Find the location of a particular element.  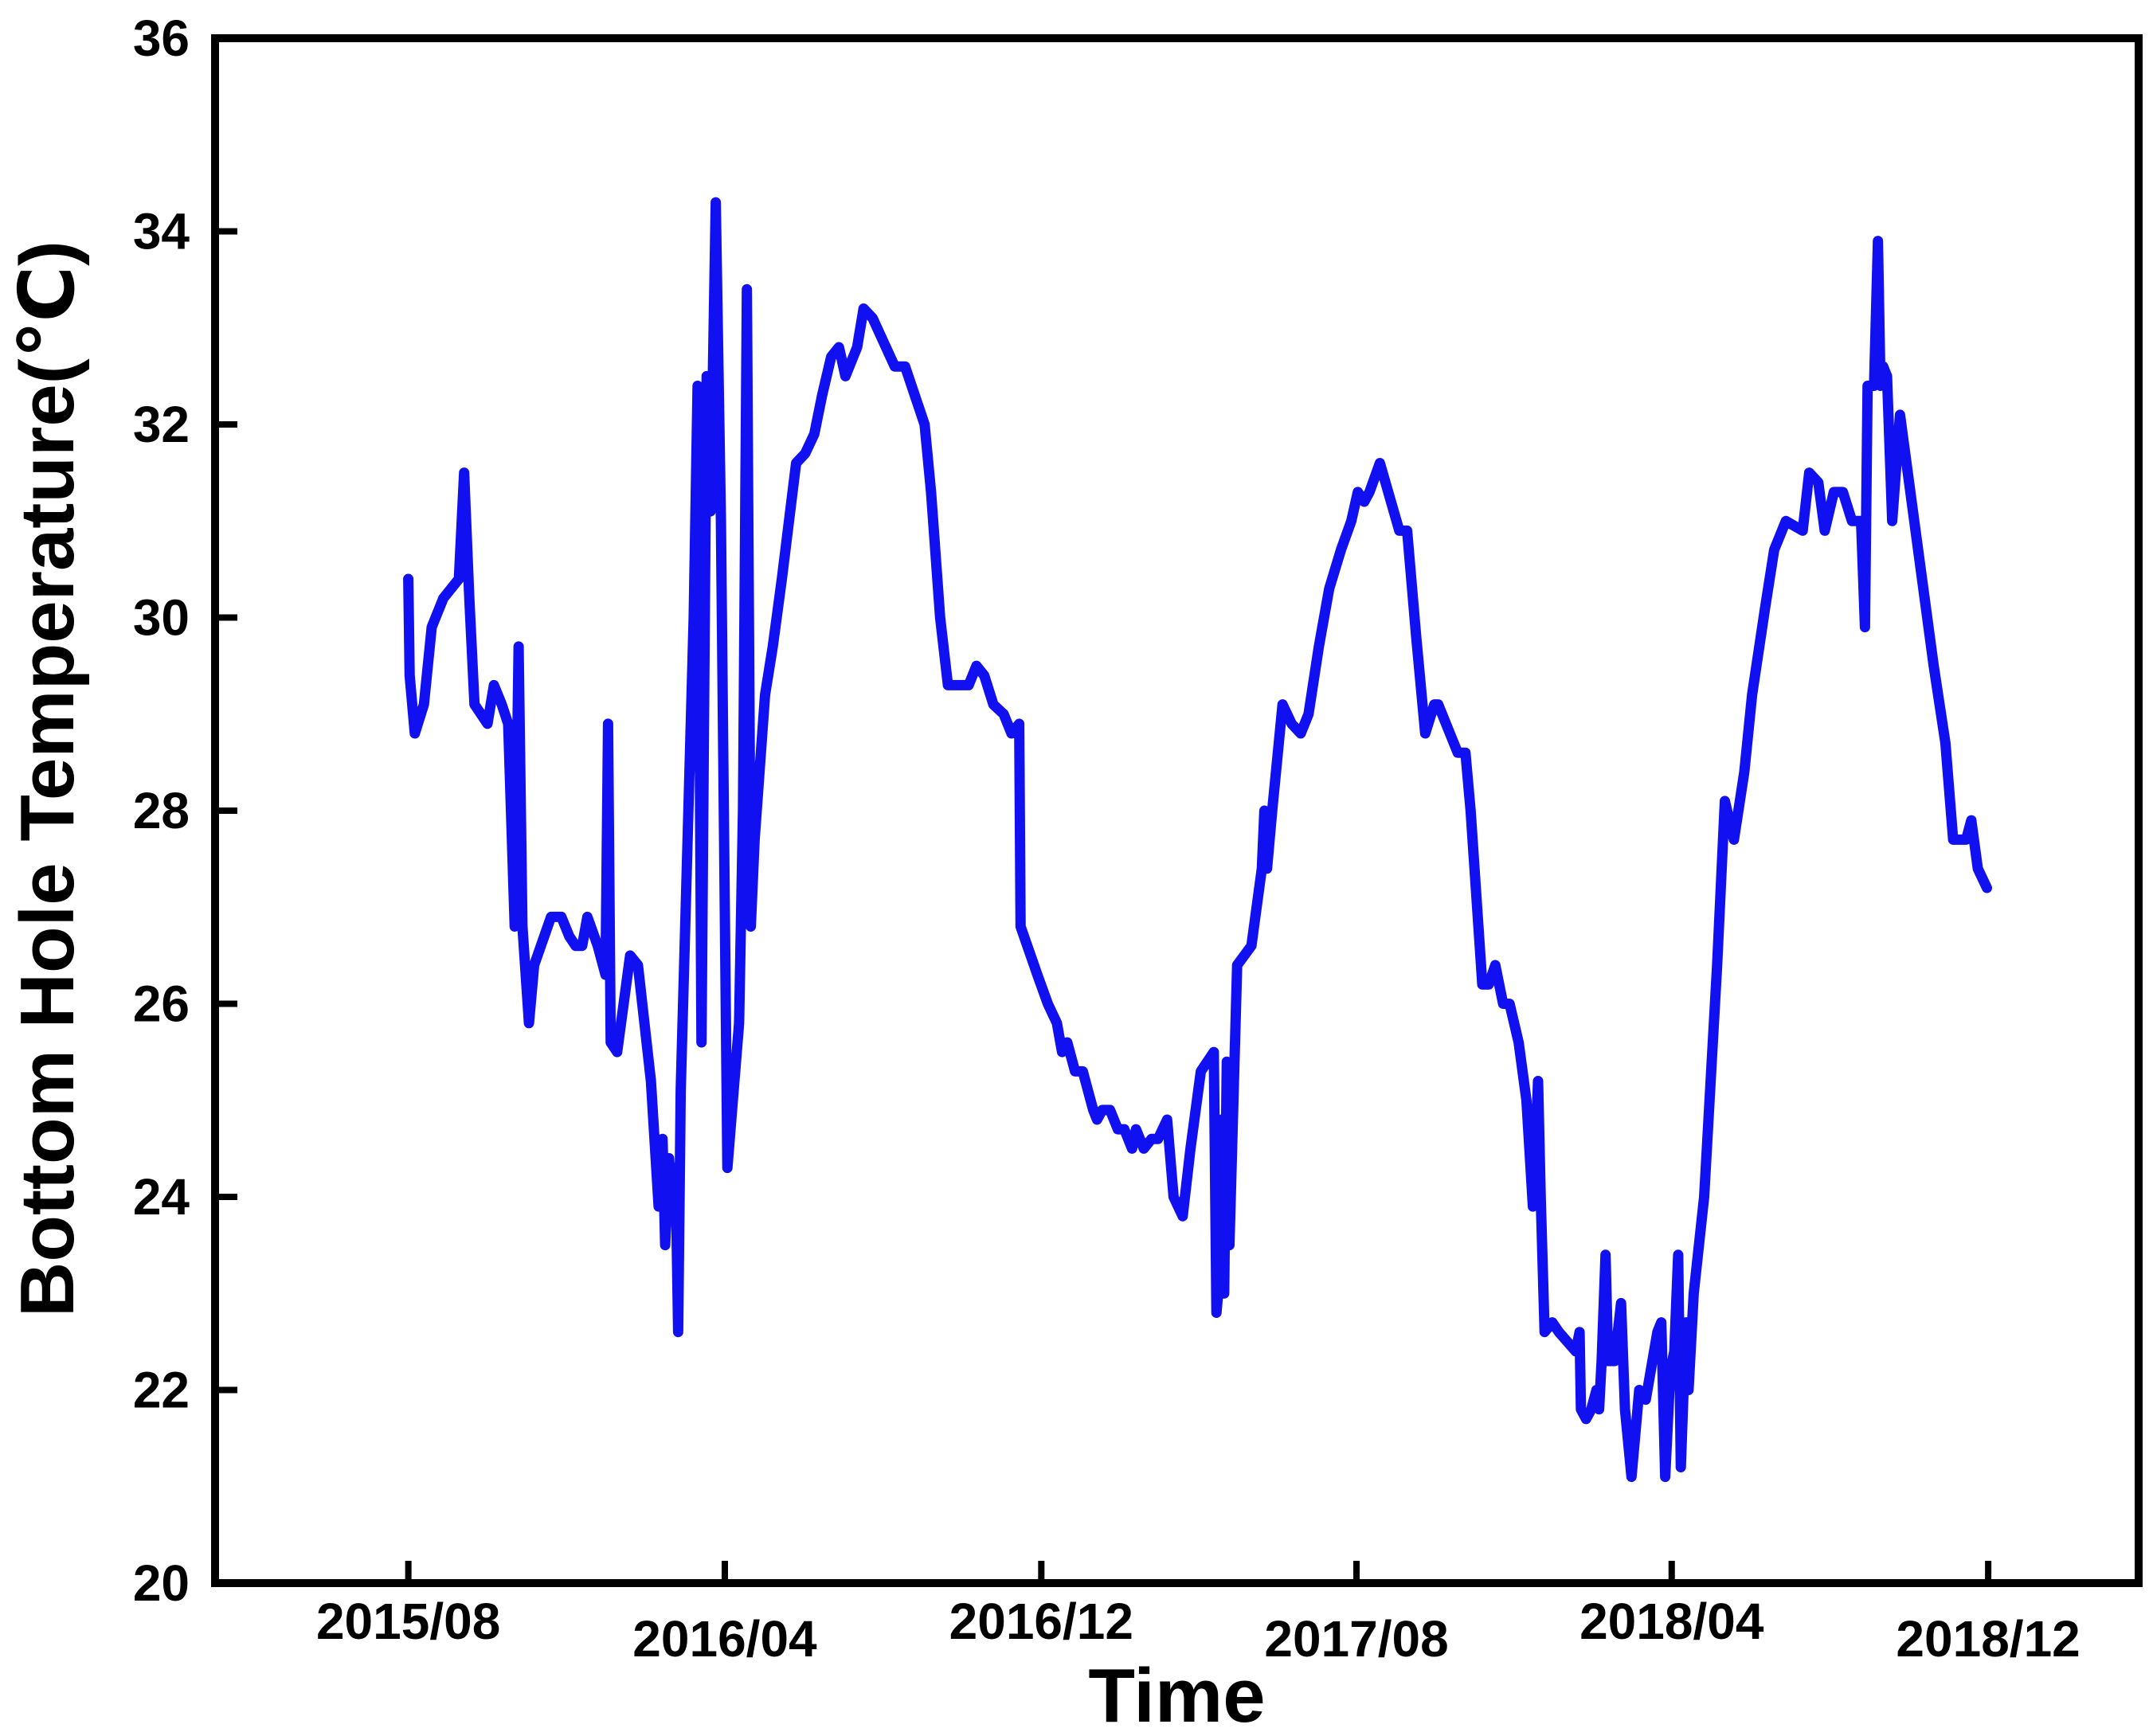

y-axis-title: Bottom Hole Temperature(℃) is located at coordinates (48, 779).